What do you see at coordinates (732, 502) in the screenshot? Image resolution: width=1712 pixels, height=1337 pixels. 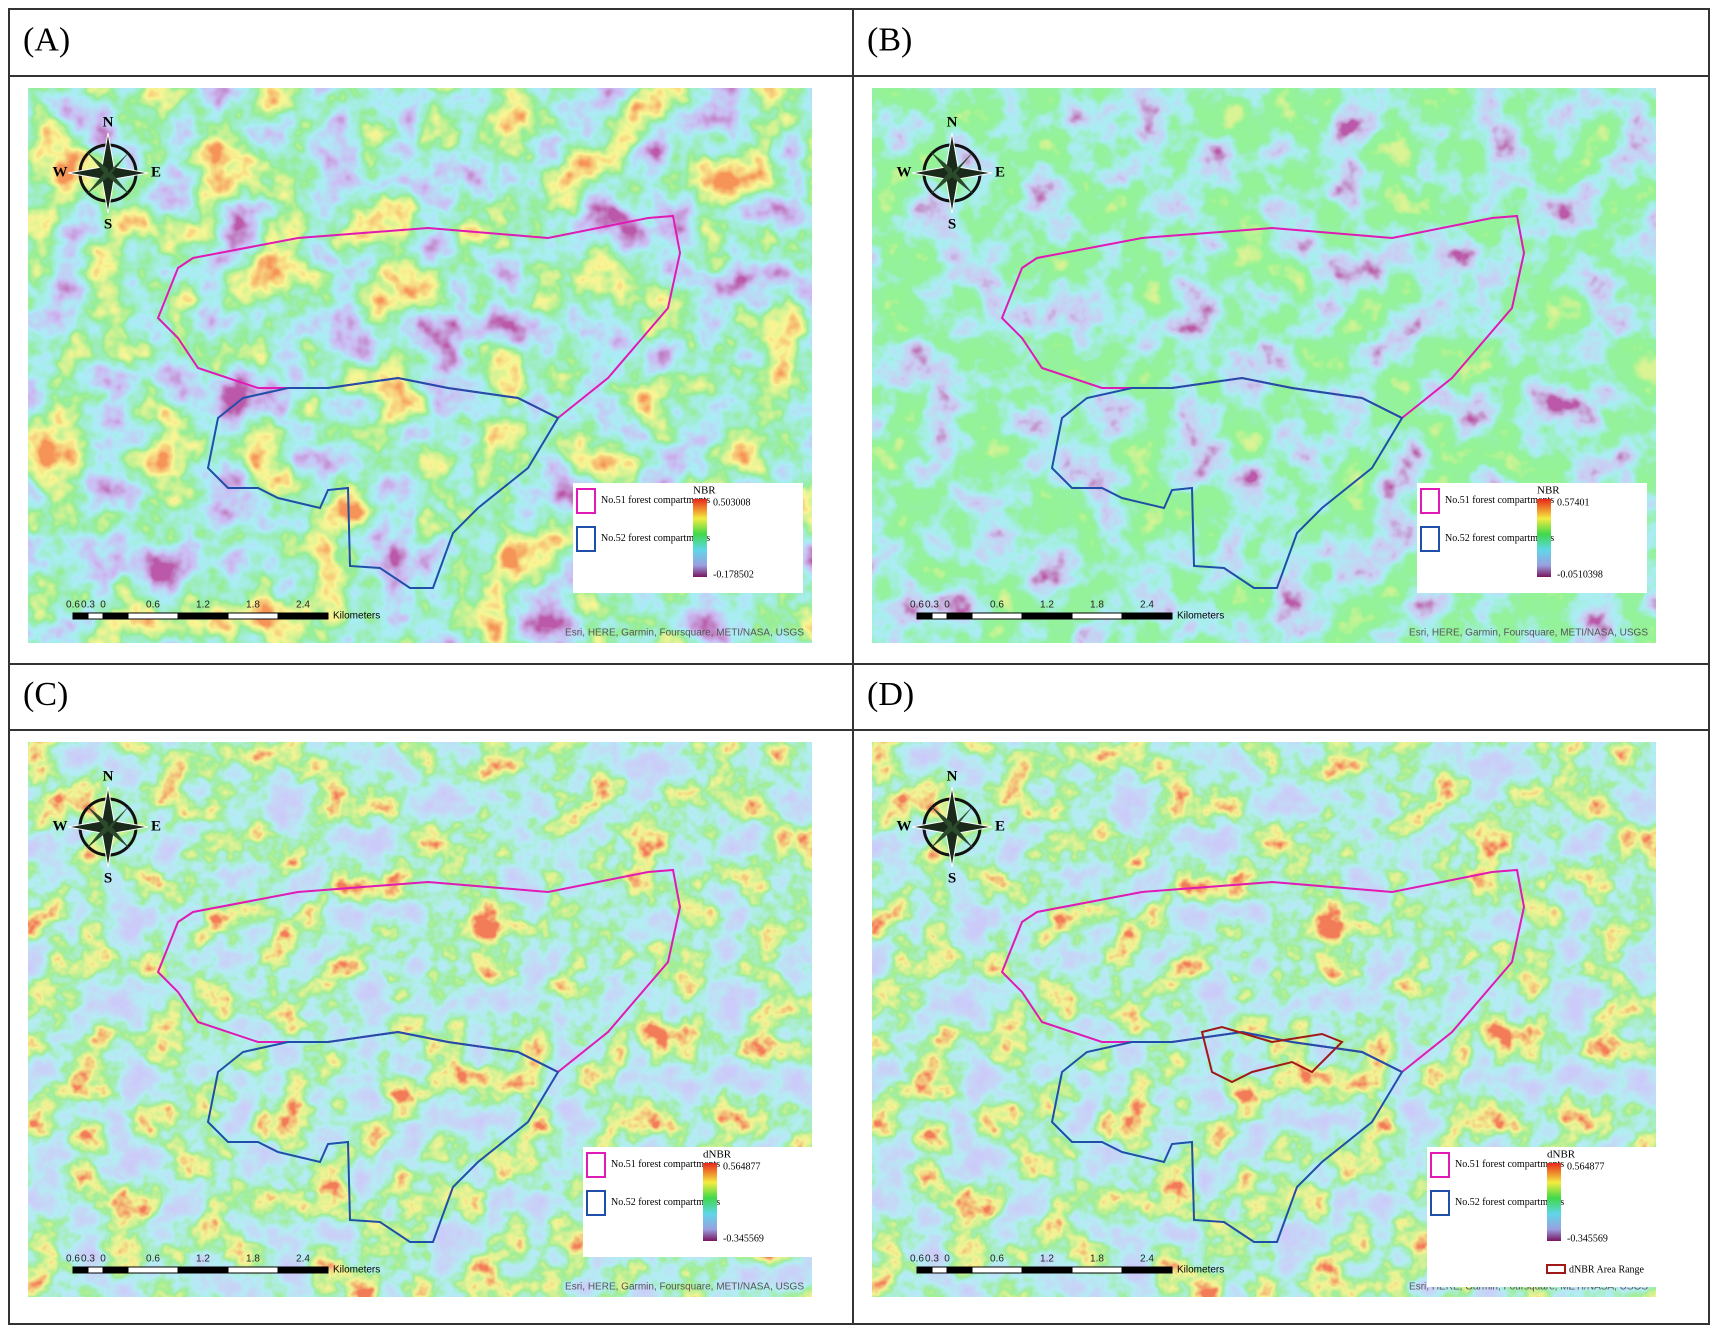 I see `ramp-max: 0.503008` at bounding box center [732, 502].